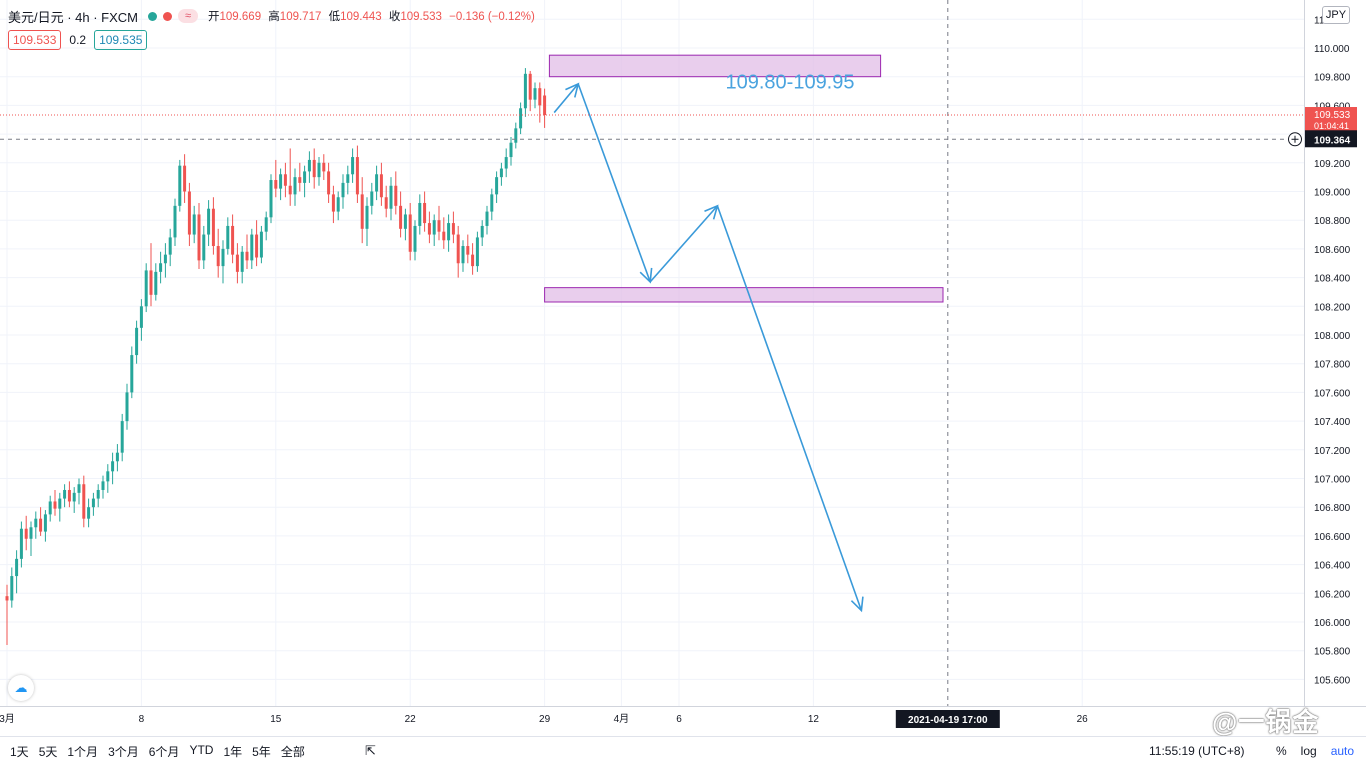 This screenshot has width=1366, height=769. Describe the element at coordinates (78, 40) in the screenshot. I see `spread-value: 0.2` at that location.